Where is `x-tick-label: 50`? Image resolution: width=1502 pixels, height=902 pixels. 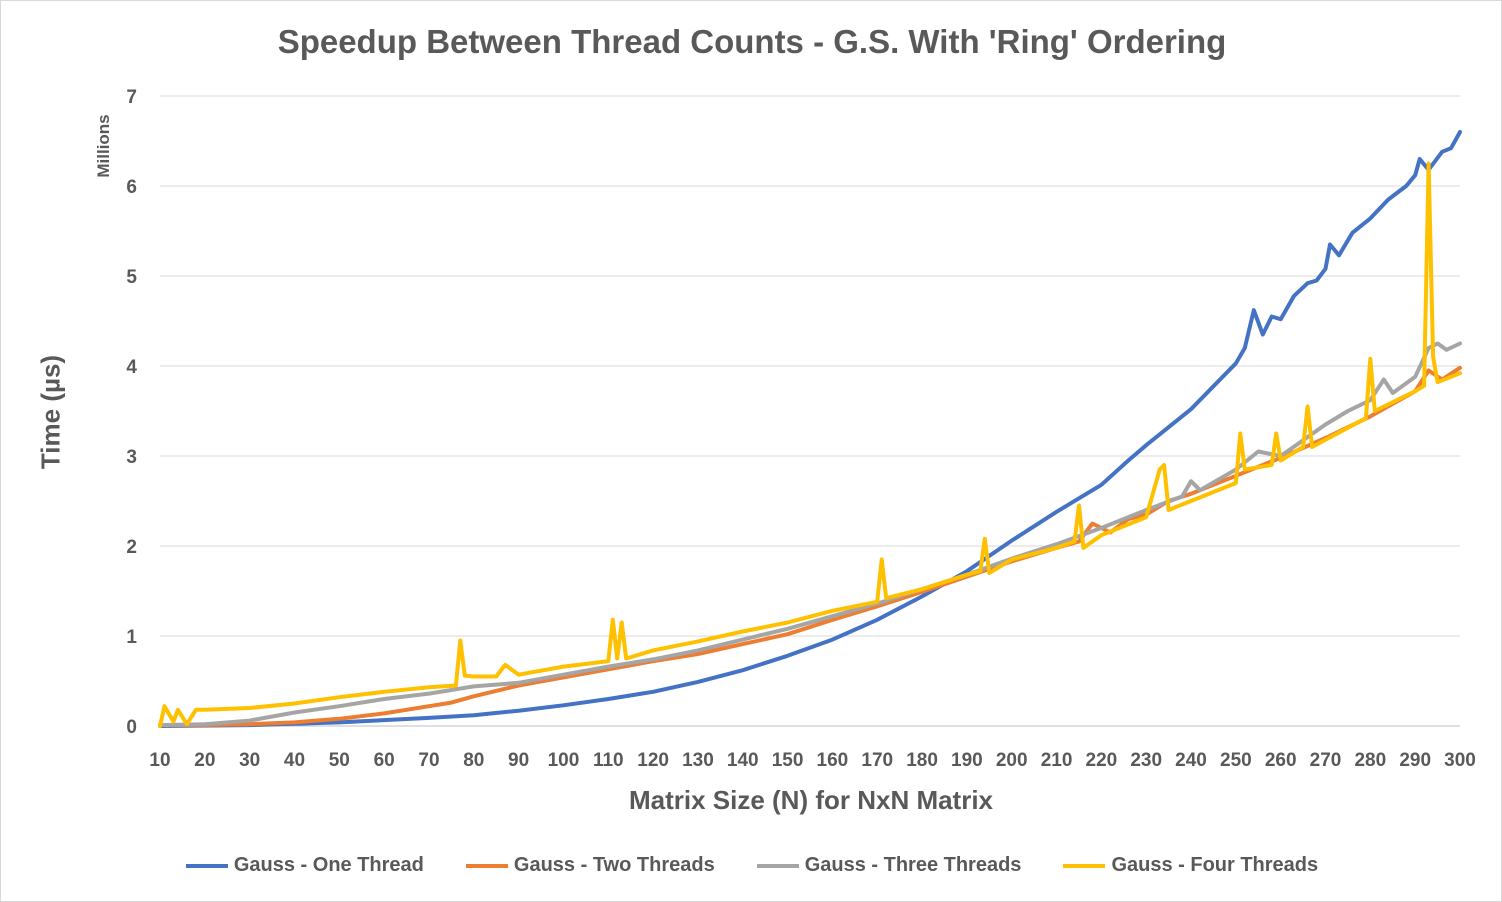 x-tick-label: 50 is located at coordinates (339, 760).